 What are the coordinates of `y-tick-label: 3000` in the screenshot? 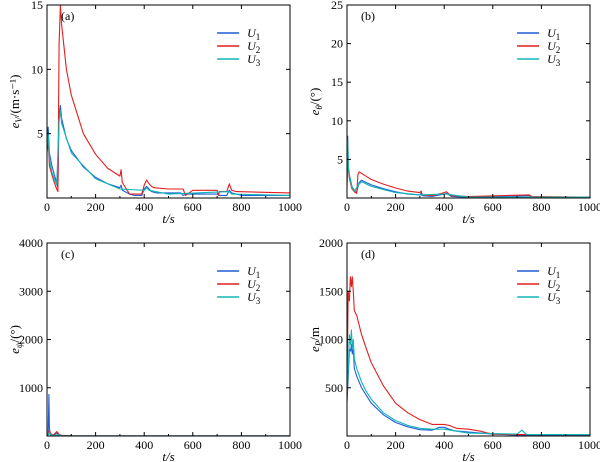 It's located at (31, 291).